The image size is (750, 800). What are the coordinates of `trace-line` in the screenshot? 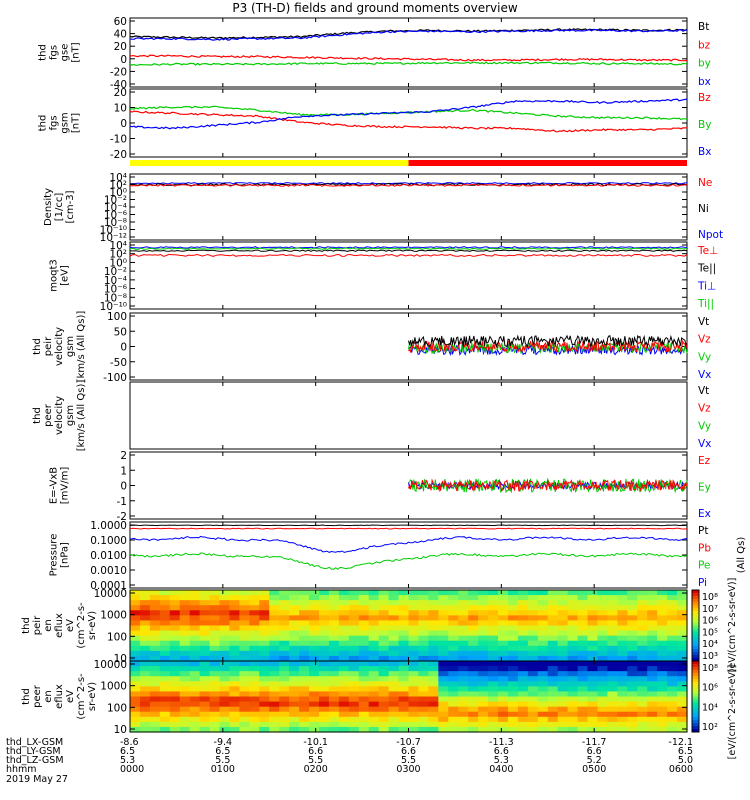 It's located at (548, 341).